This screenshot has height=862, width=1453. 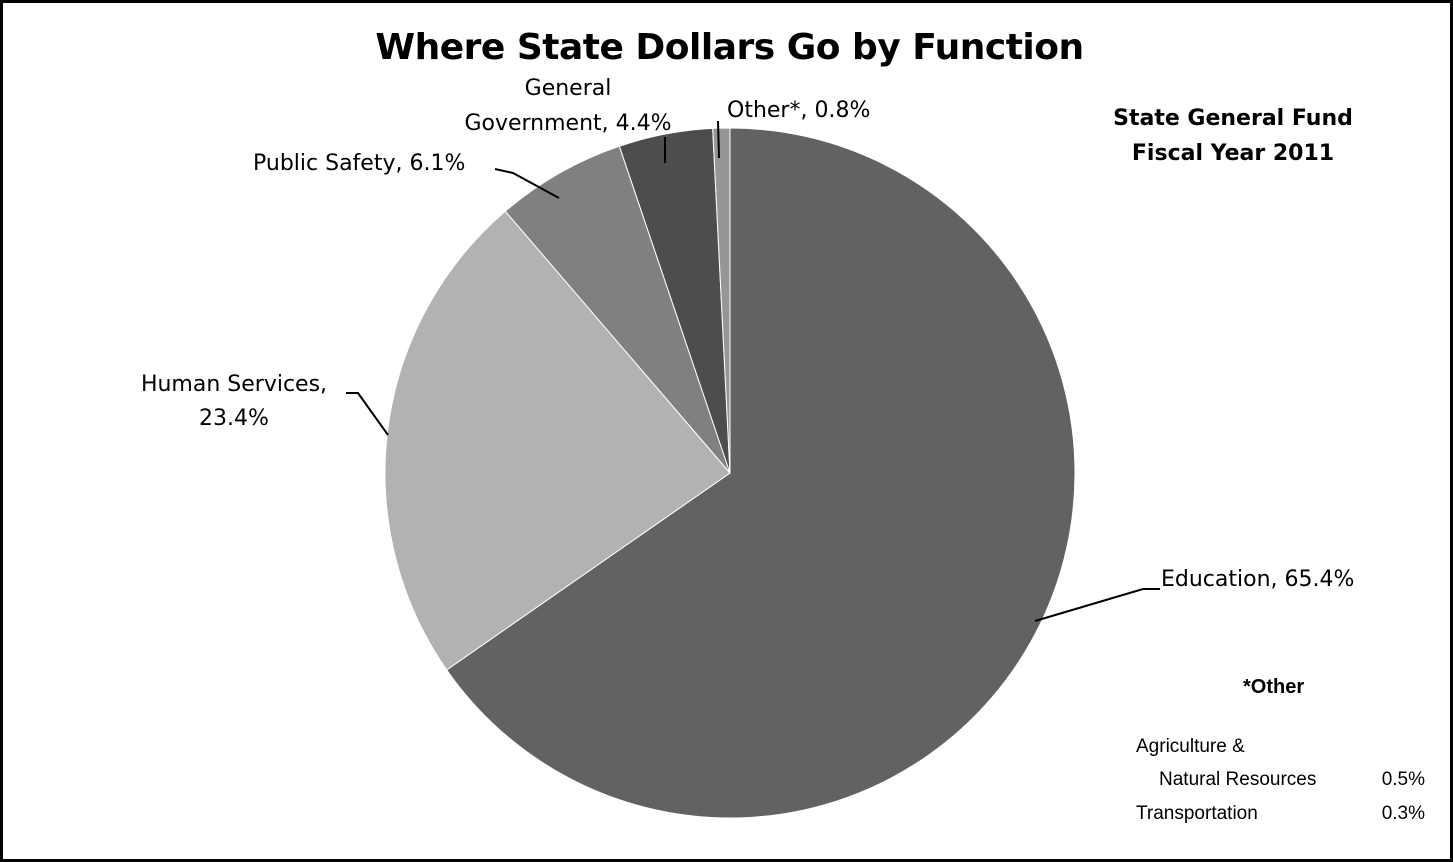 I want to click on leader-line-human-services, so click(x=367, y=414).